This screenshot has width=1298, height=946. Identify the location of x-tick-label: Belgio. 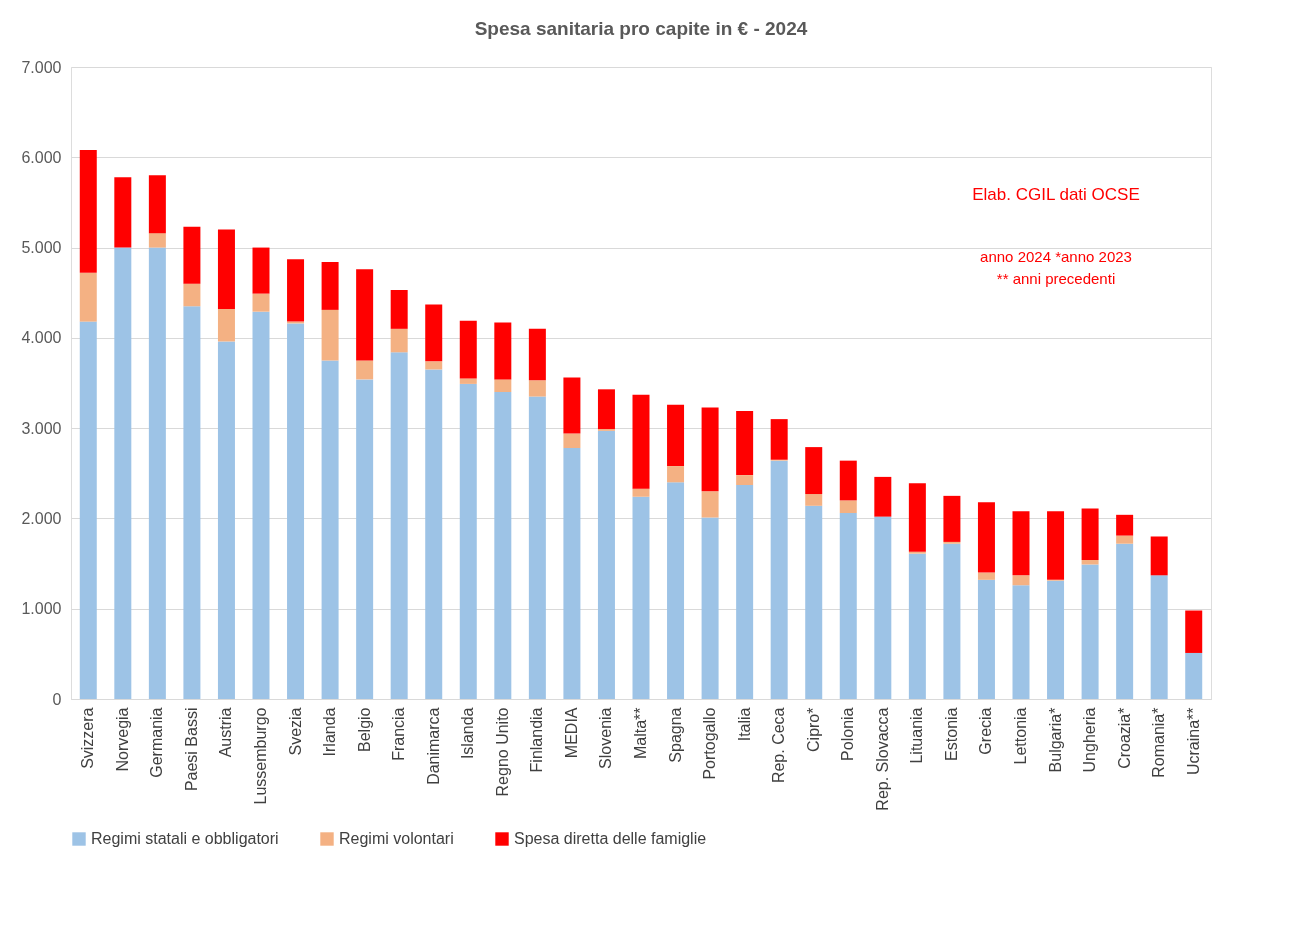
(364, 729).